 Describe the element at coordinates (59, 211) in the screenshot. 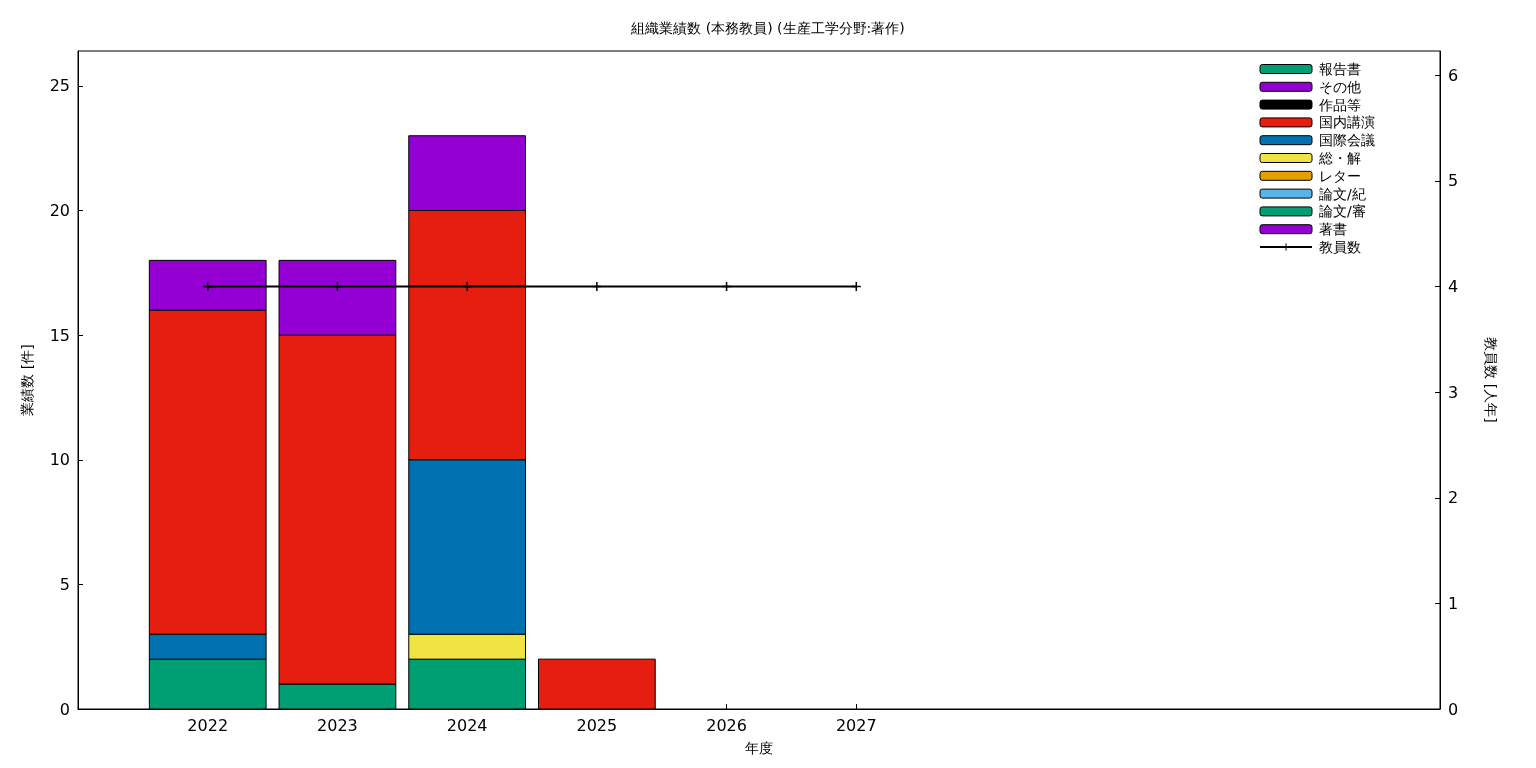

I see `y-tick-label: 20` at that location.